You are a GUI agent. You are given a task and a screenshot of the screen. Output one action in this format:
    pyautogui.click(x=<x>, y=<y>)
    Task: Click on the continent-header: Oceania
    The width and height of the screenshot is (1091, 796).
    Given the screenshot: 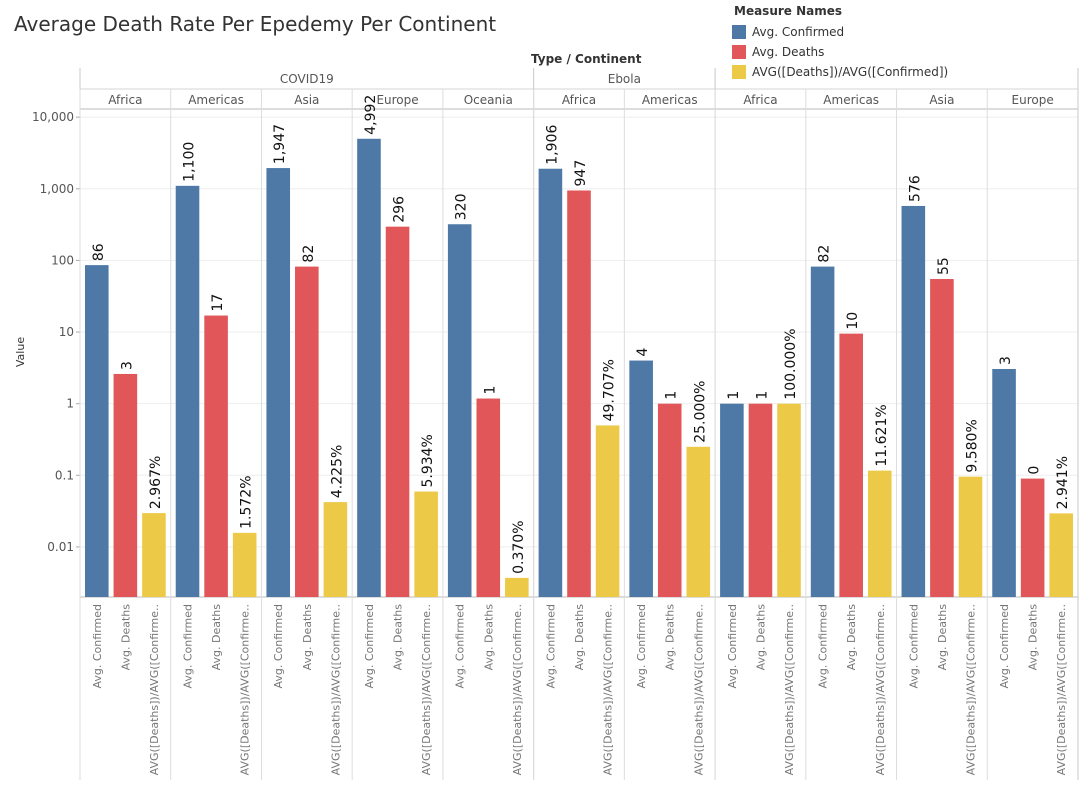 What is the action you would take?
    pyautogui.click(x=488, y=100)
    